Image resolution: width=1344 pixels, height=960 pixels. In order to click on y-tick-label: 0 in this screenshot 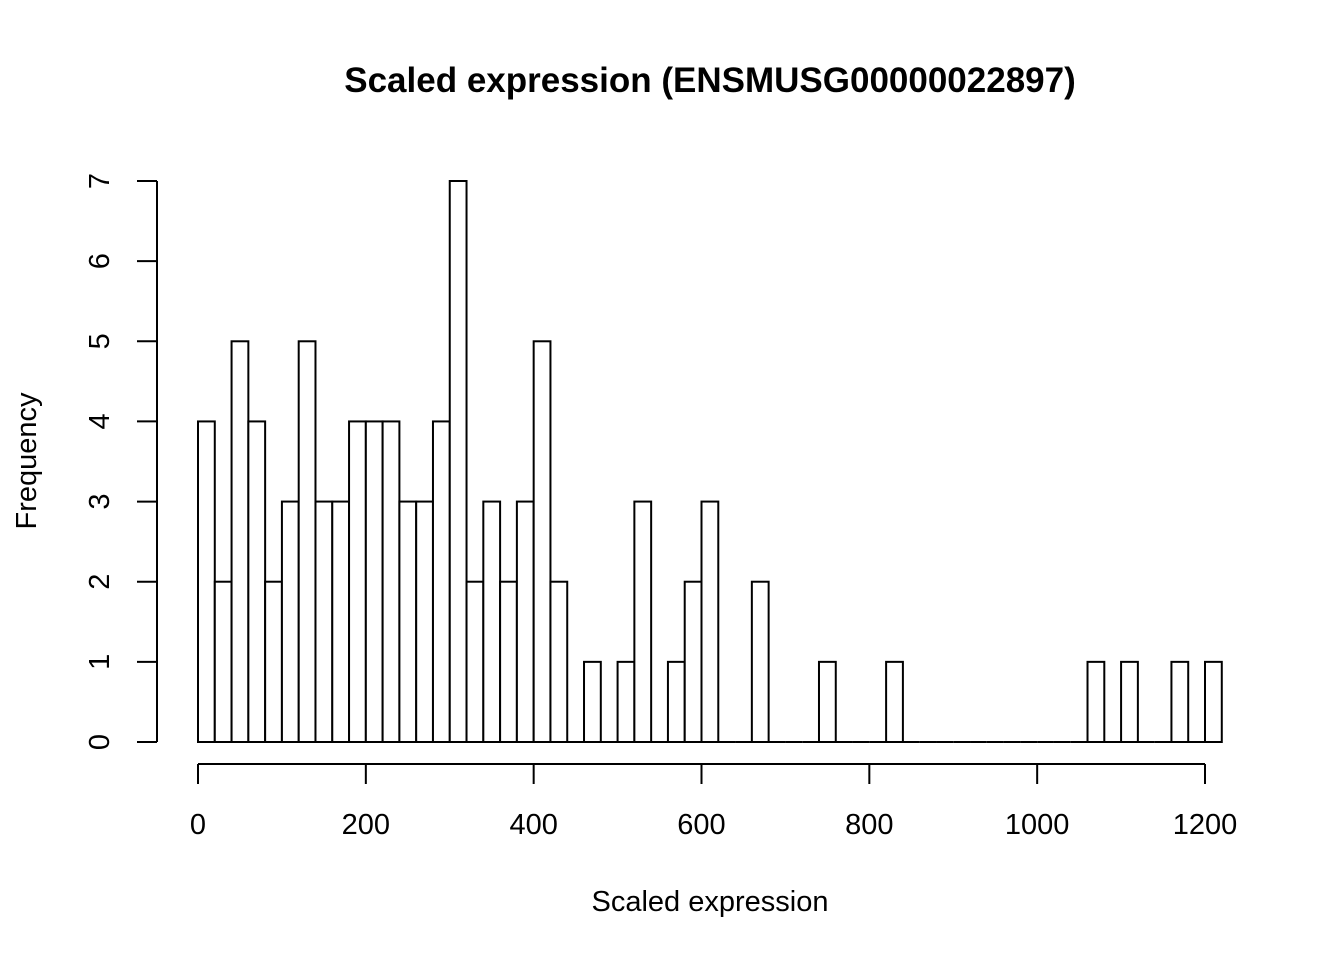, I will do `click(100, 742)`.